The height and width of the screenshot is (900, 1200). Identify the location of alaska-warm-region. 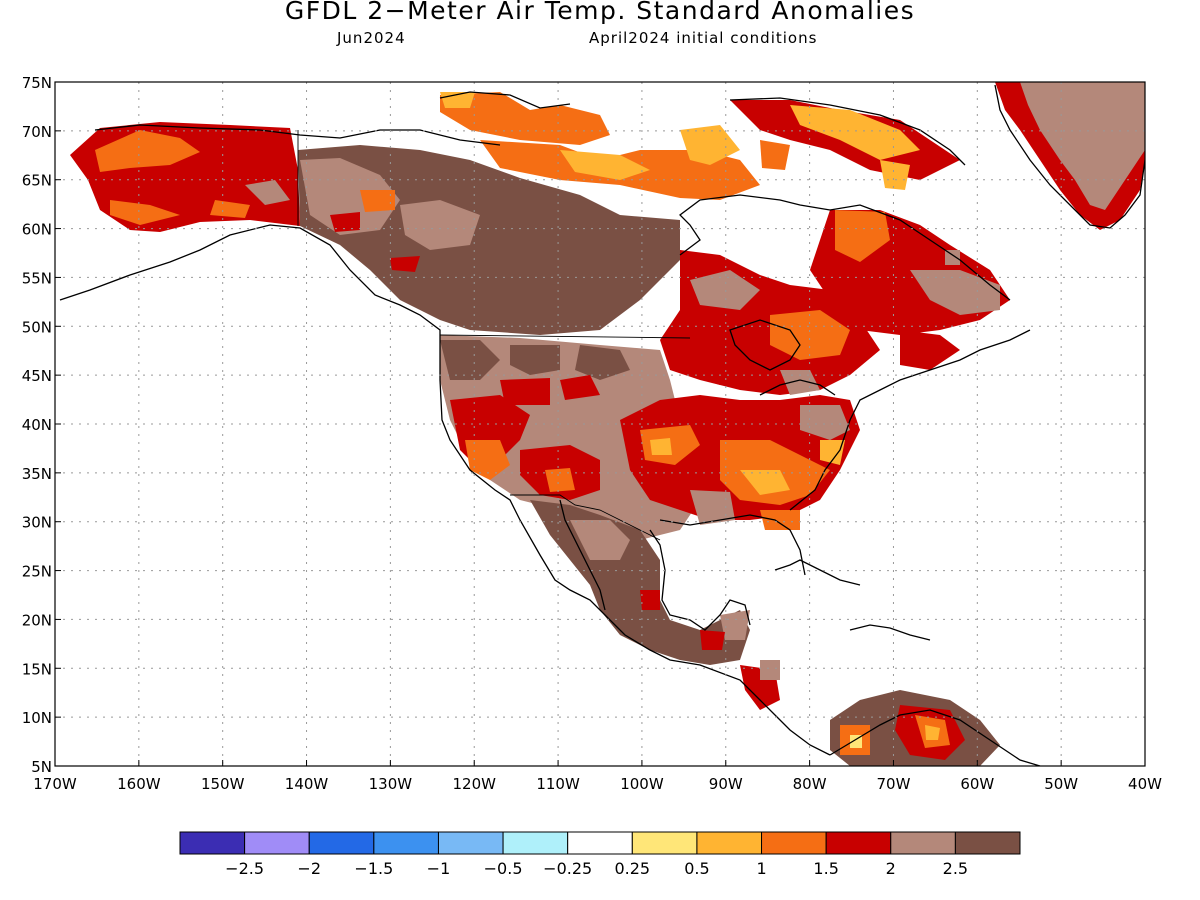
(185, 177).